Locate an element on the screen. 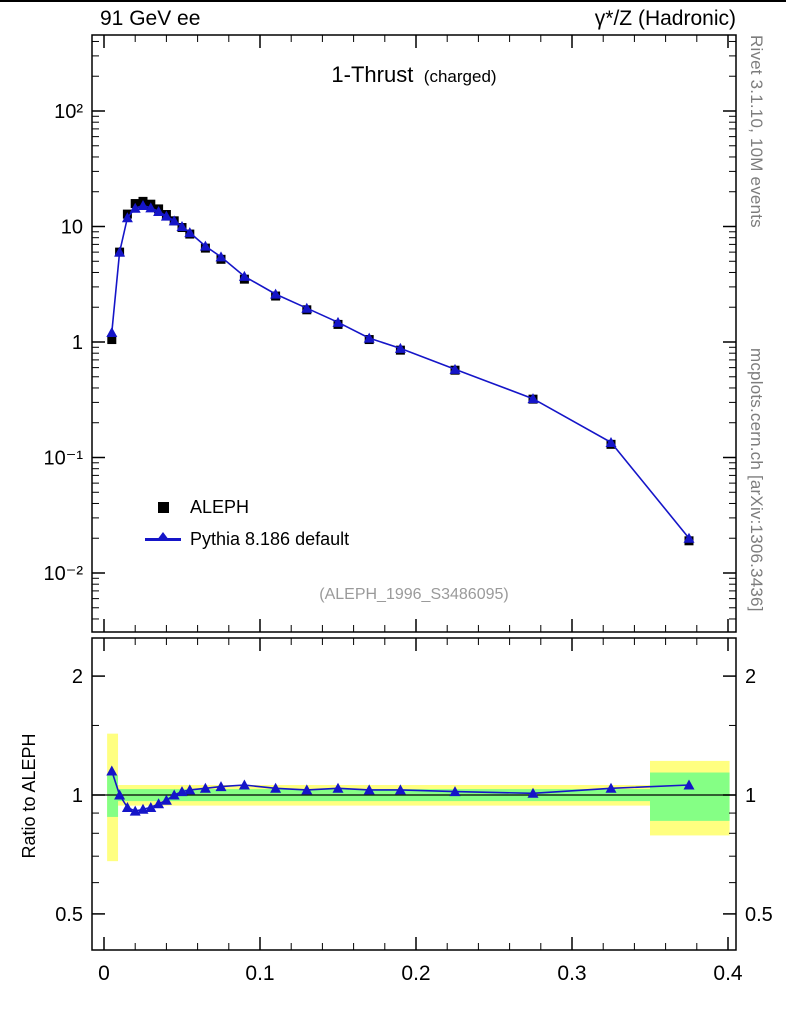 Image resolution: width=786 pixels, height=1024 pixels. series-ratio-pythia is located at coordinates (400, 790).